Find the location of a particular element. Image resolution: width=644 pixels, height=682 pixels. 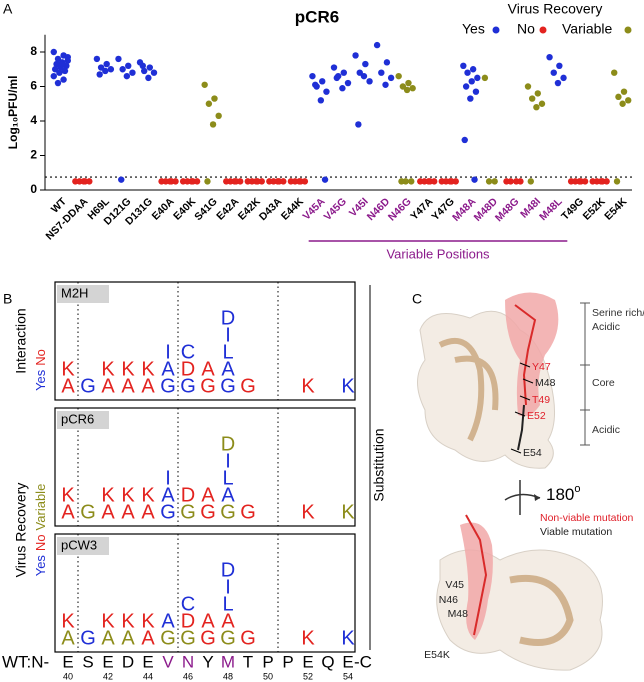

box-label: pCW3 is located at coordinates (79, 544).